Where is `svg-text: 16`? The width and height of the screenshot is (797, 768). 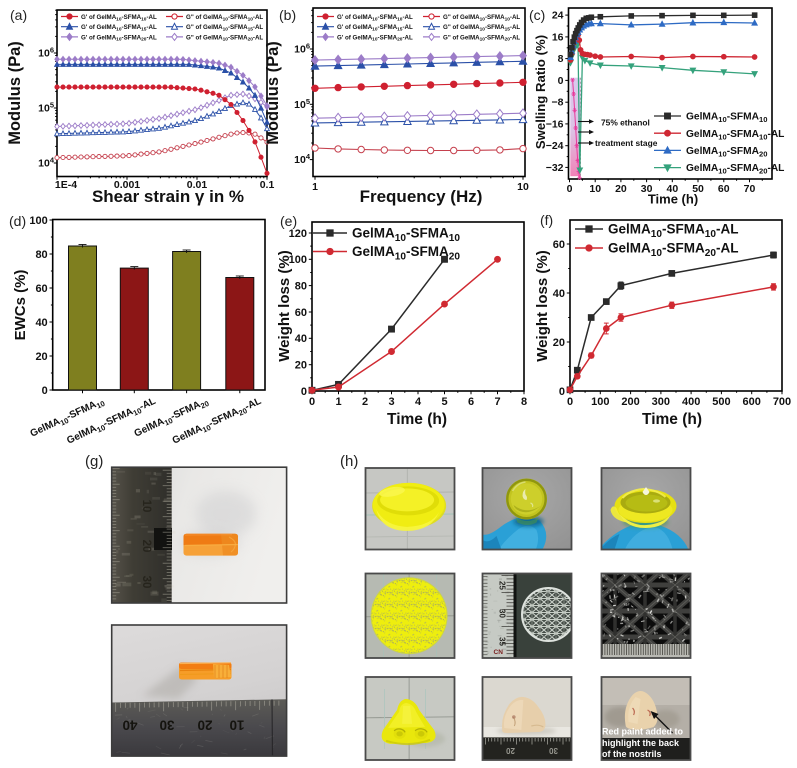 svg-text: 16 is located at coordinates (558, 37).